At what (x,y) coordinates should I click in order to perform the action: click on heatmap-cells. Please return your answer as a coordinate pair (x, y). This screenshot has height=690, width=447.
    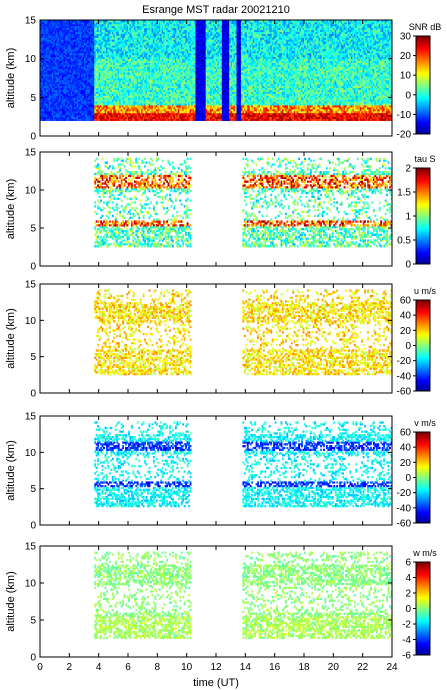
    Looking at the image, I should click on (216, 70).